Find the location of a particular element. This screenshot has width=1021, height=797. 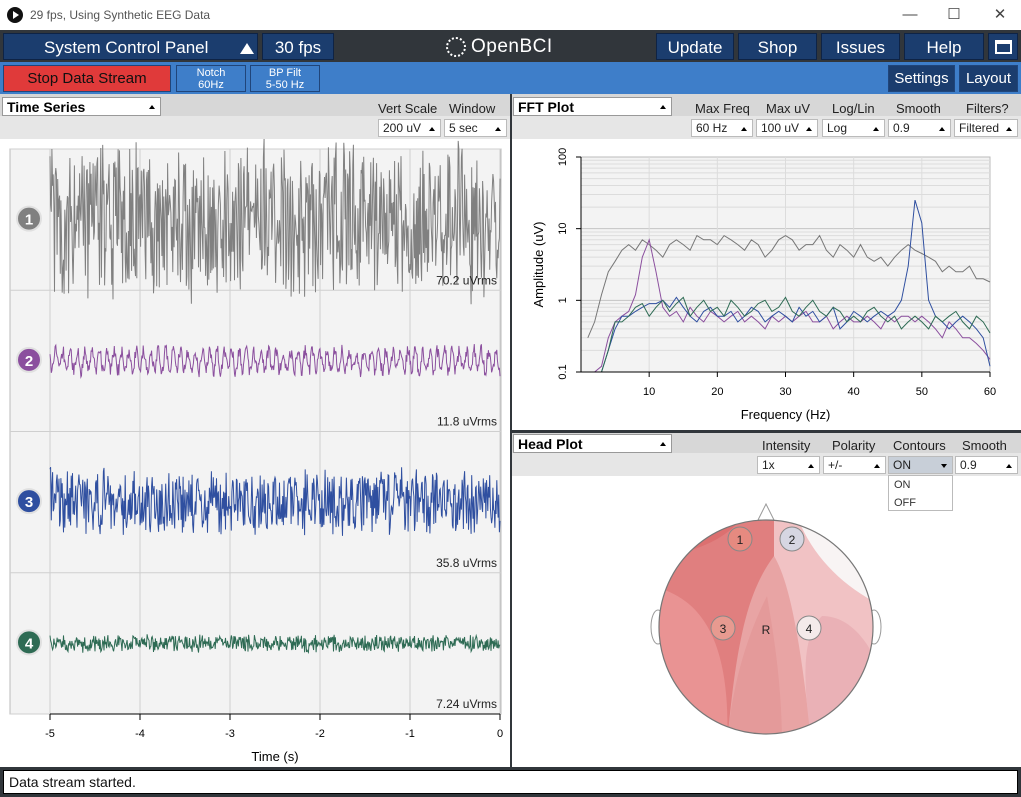

log-lin-value: Log is located at coordinates (837, 128).